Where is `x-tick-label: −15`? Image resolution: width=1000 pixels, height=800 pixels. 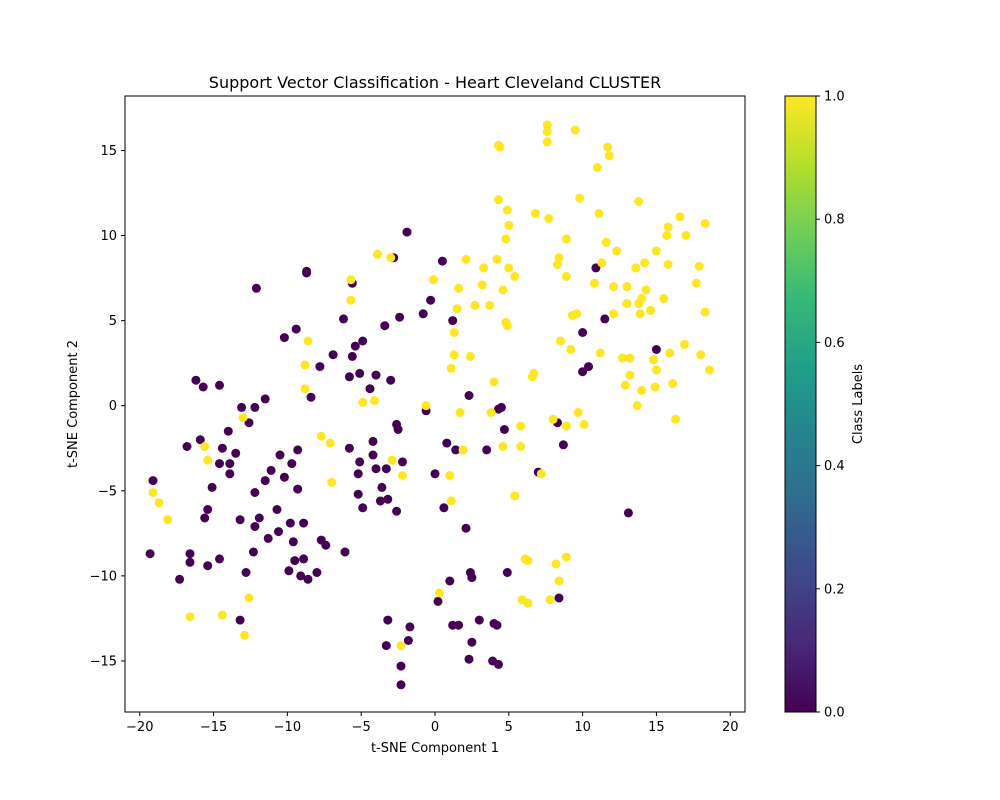
x-tick-label: −15 is located at coordinates (213, 727).